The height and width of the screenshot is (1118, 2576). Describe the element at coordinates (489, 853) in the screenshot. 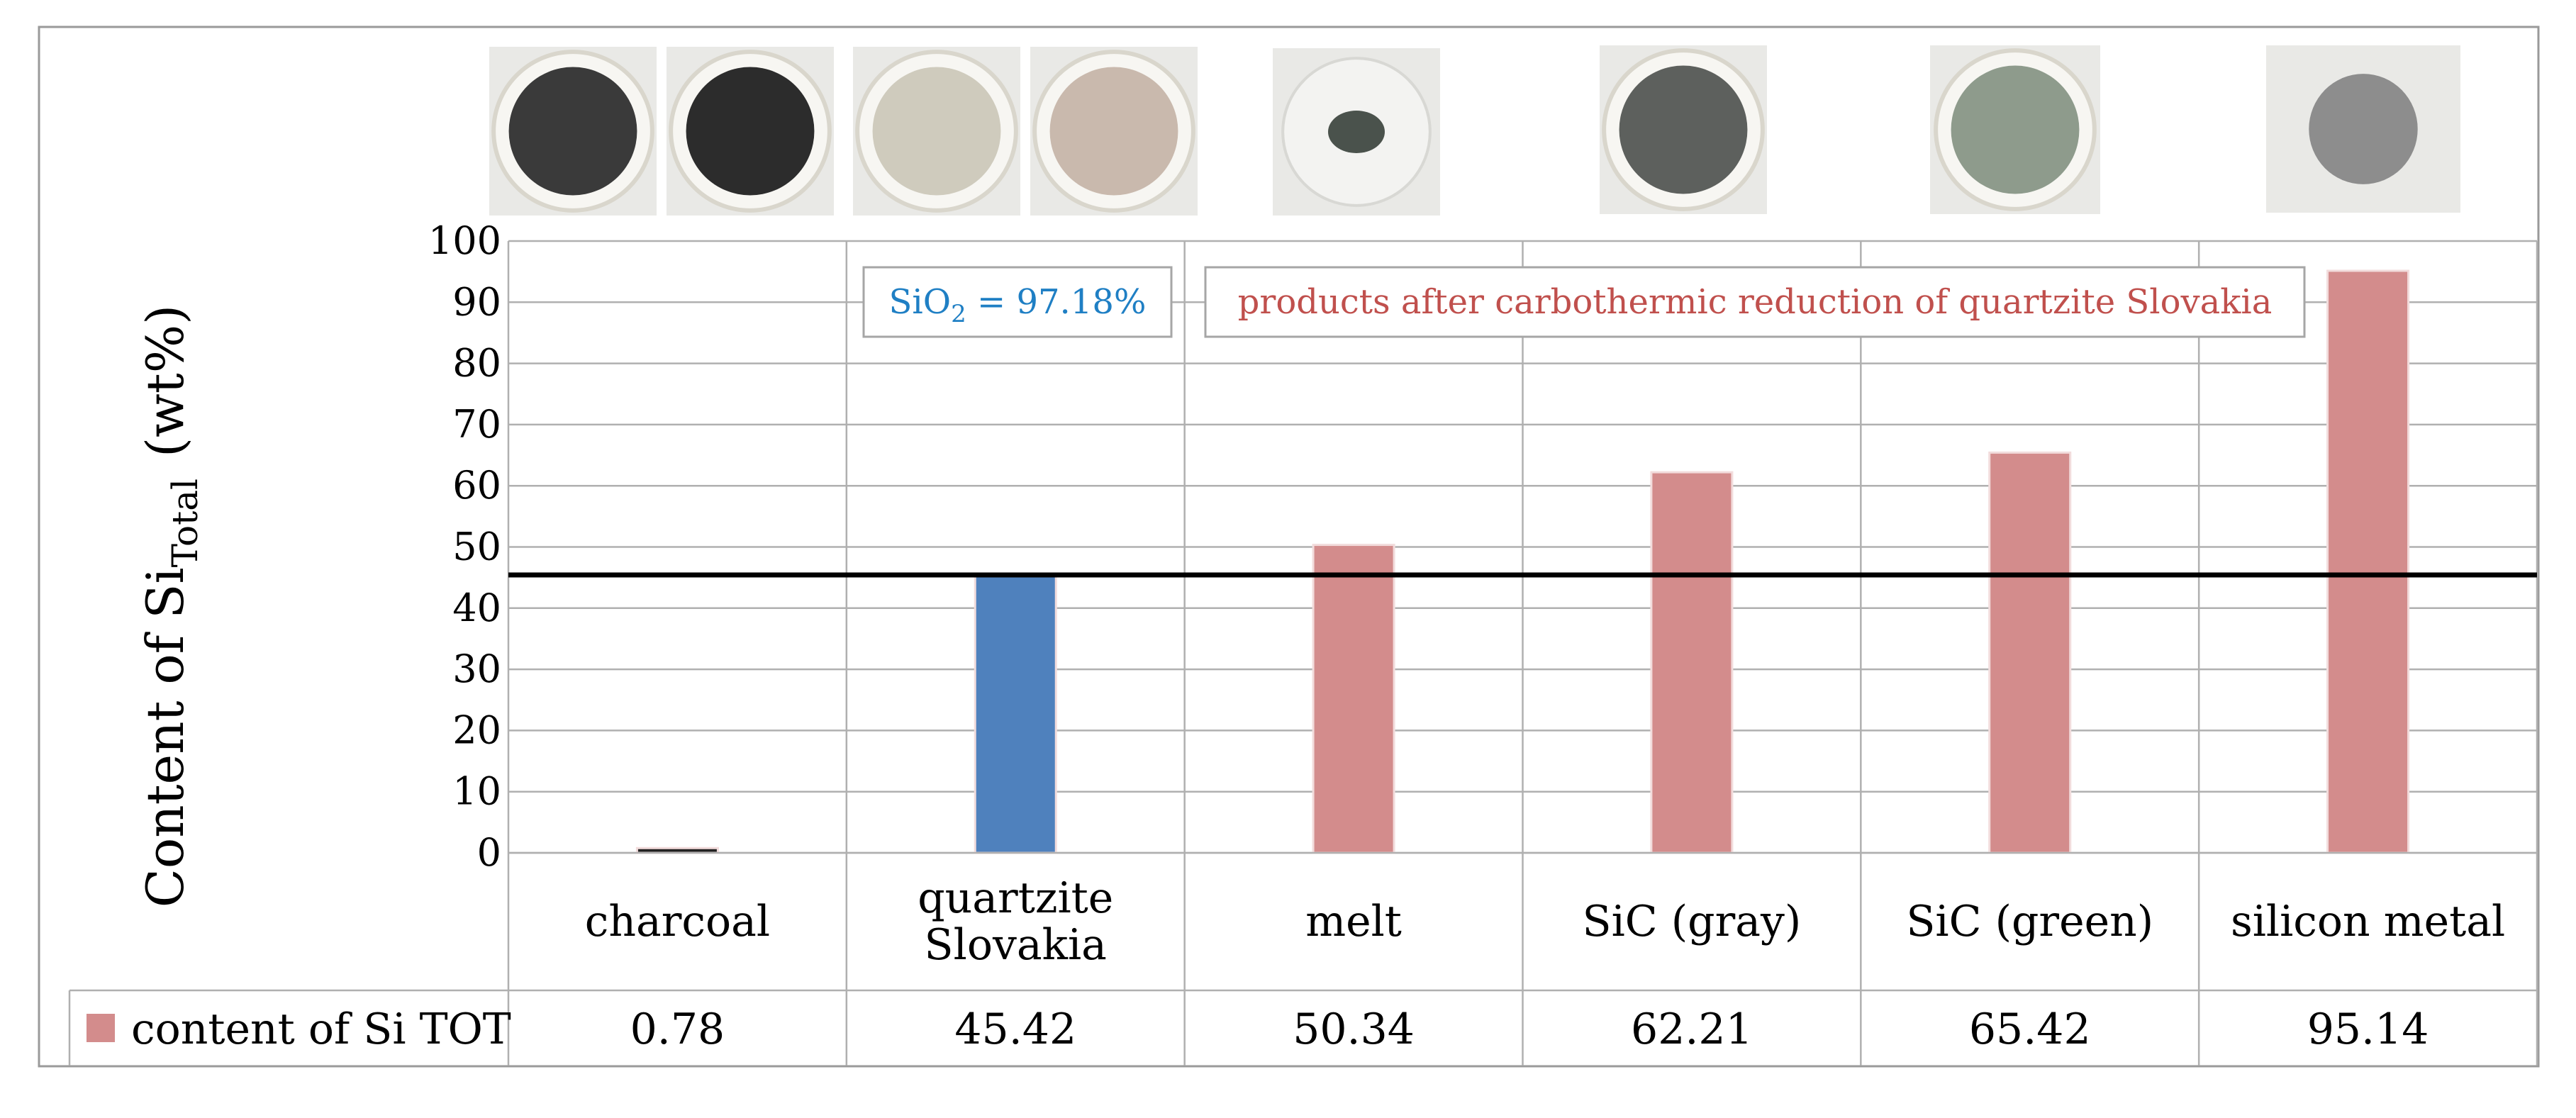

I see `y-tick-label-0: 0` at that location.